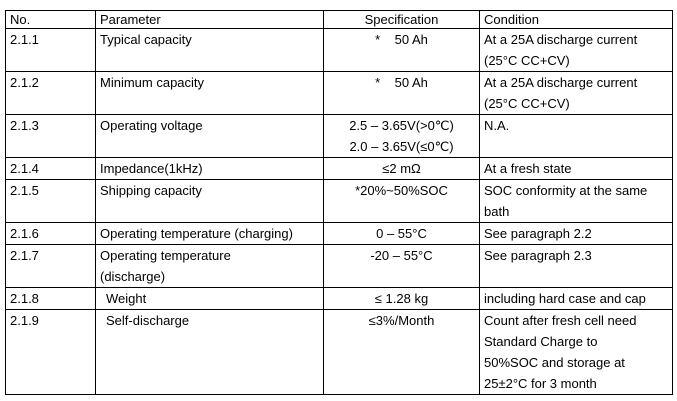  I want to click on cell-line: 2.1.2, so click(24, 82).